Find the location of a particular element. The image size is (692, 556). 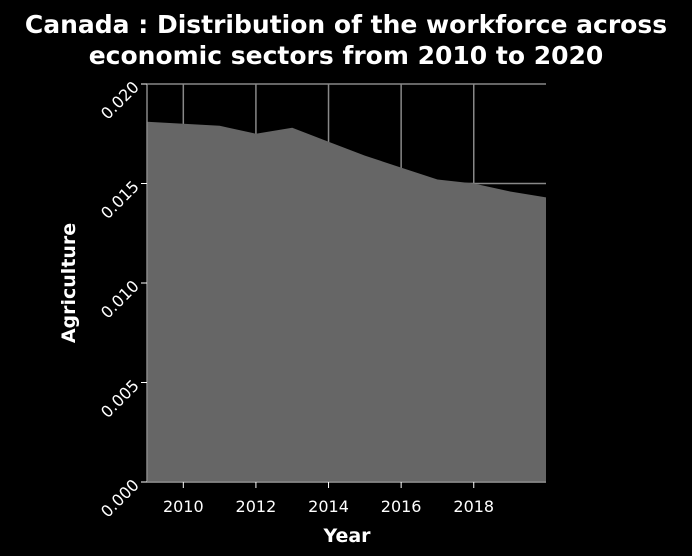

y-tick-label-0.020: 0.020 is located at coordinates (120, 100).